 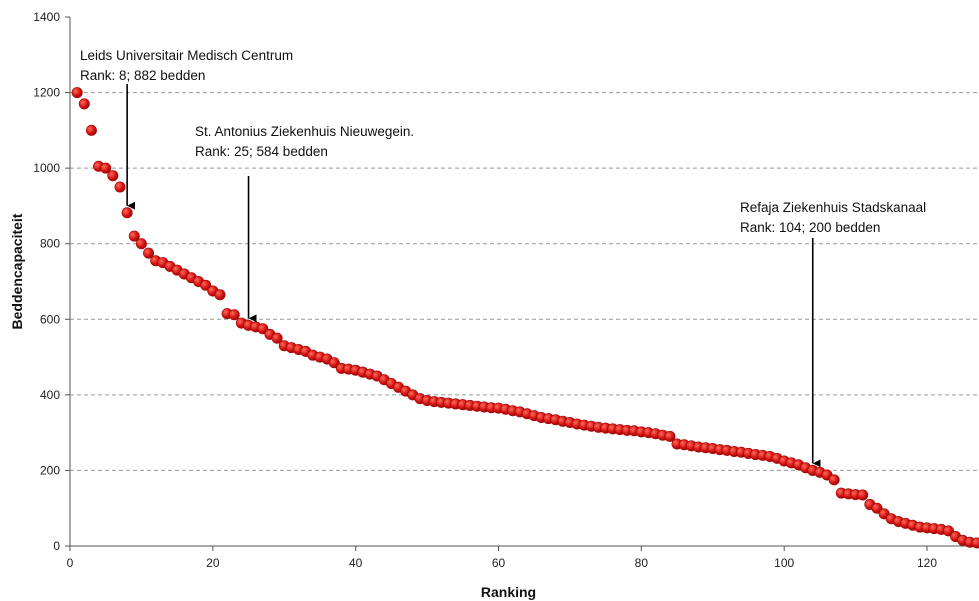 What do you see at coordinates (17, 271) in the screenshot?
I see `y-axis-label: Beddencapaciteit` at bounding box center [17, 271].